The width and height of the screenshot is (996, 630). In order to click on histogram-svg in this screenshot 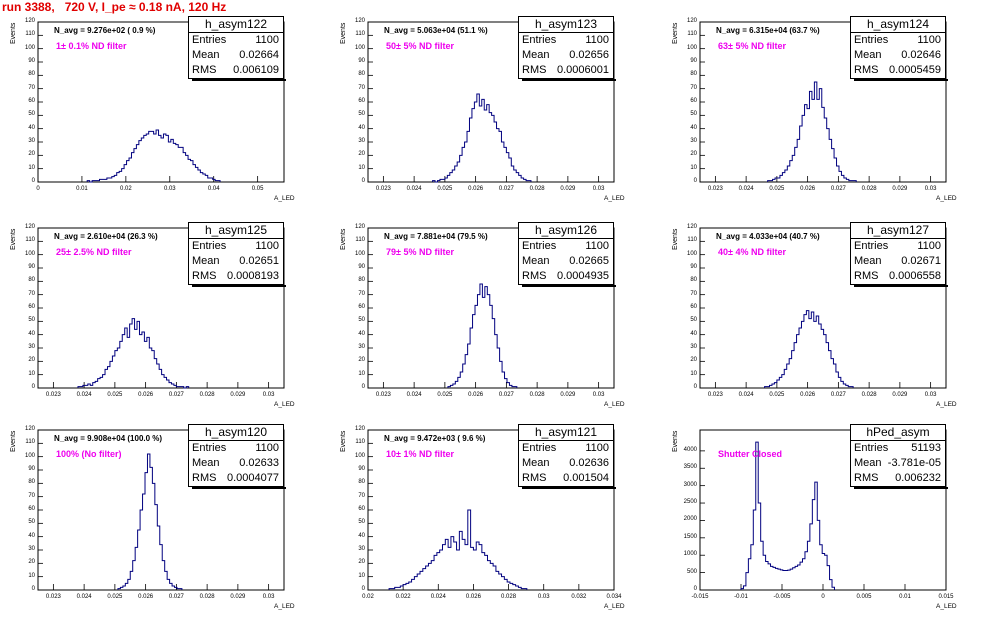, I will do `click(823, 510)`.